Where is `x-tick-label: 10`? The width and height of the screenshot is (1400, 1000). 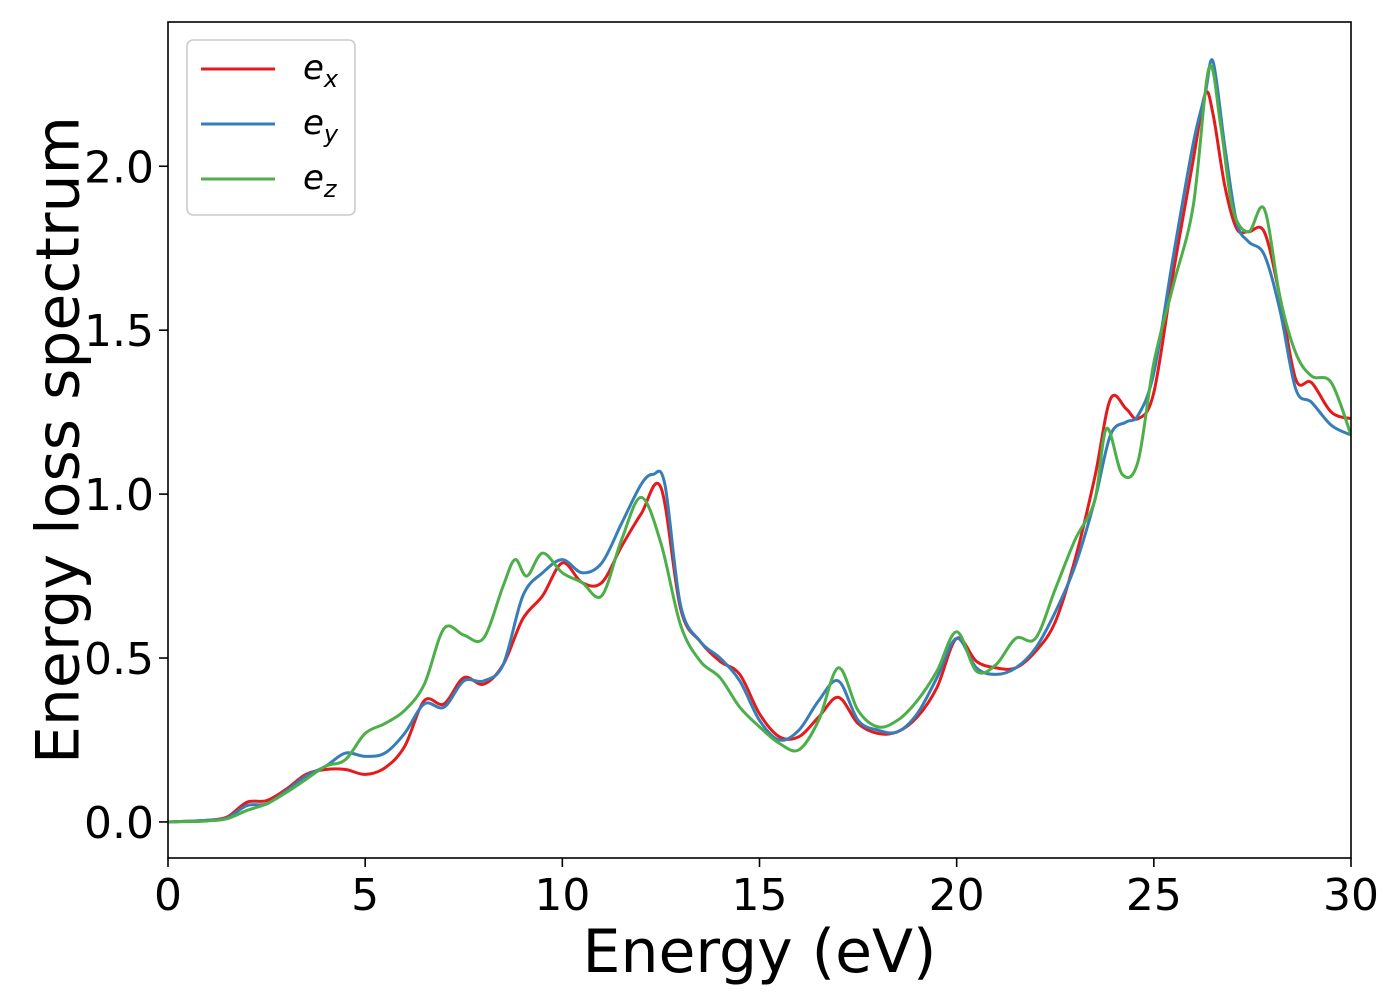
x-tick-label: 10 is located at coordinates (562, 895).